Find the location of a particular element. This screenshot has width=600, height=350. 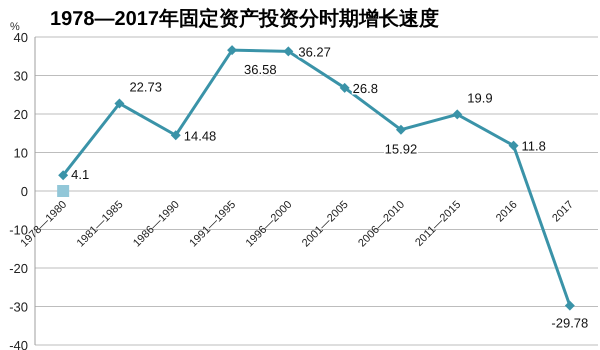

data-label: 4.1 is located at coordinates (80, 174).